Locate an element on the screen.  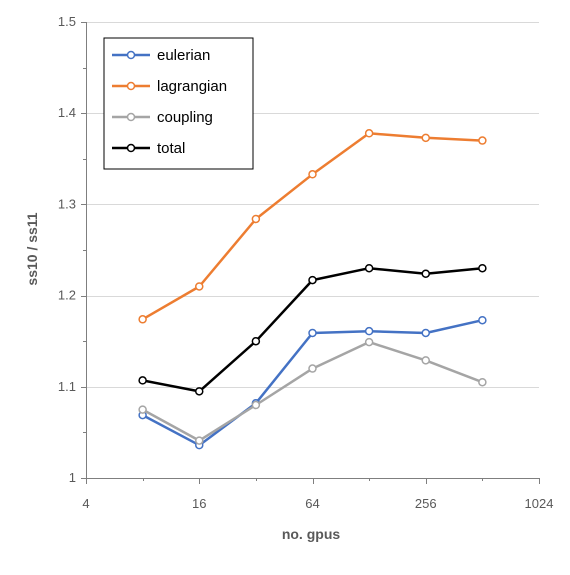
series-total is located at coordinates (312, 329).